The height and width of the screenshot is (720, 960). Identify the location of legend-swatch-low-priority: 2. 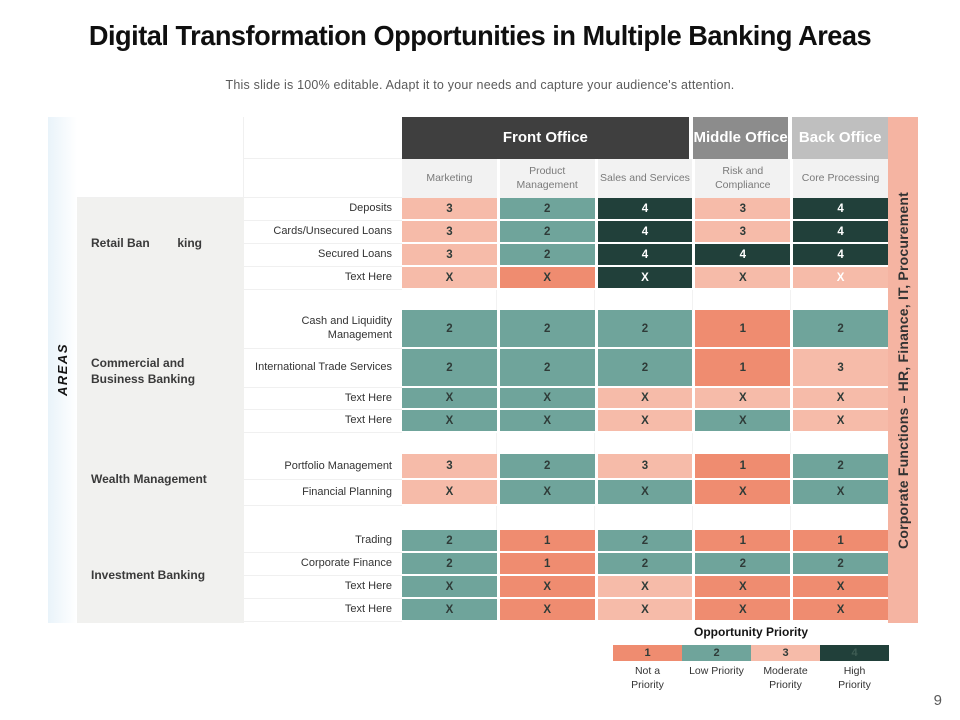
(716, 653).